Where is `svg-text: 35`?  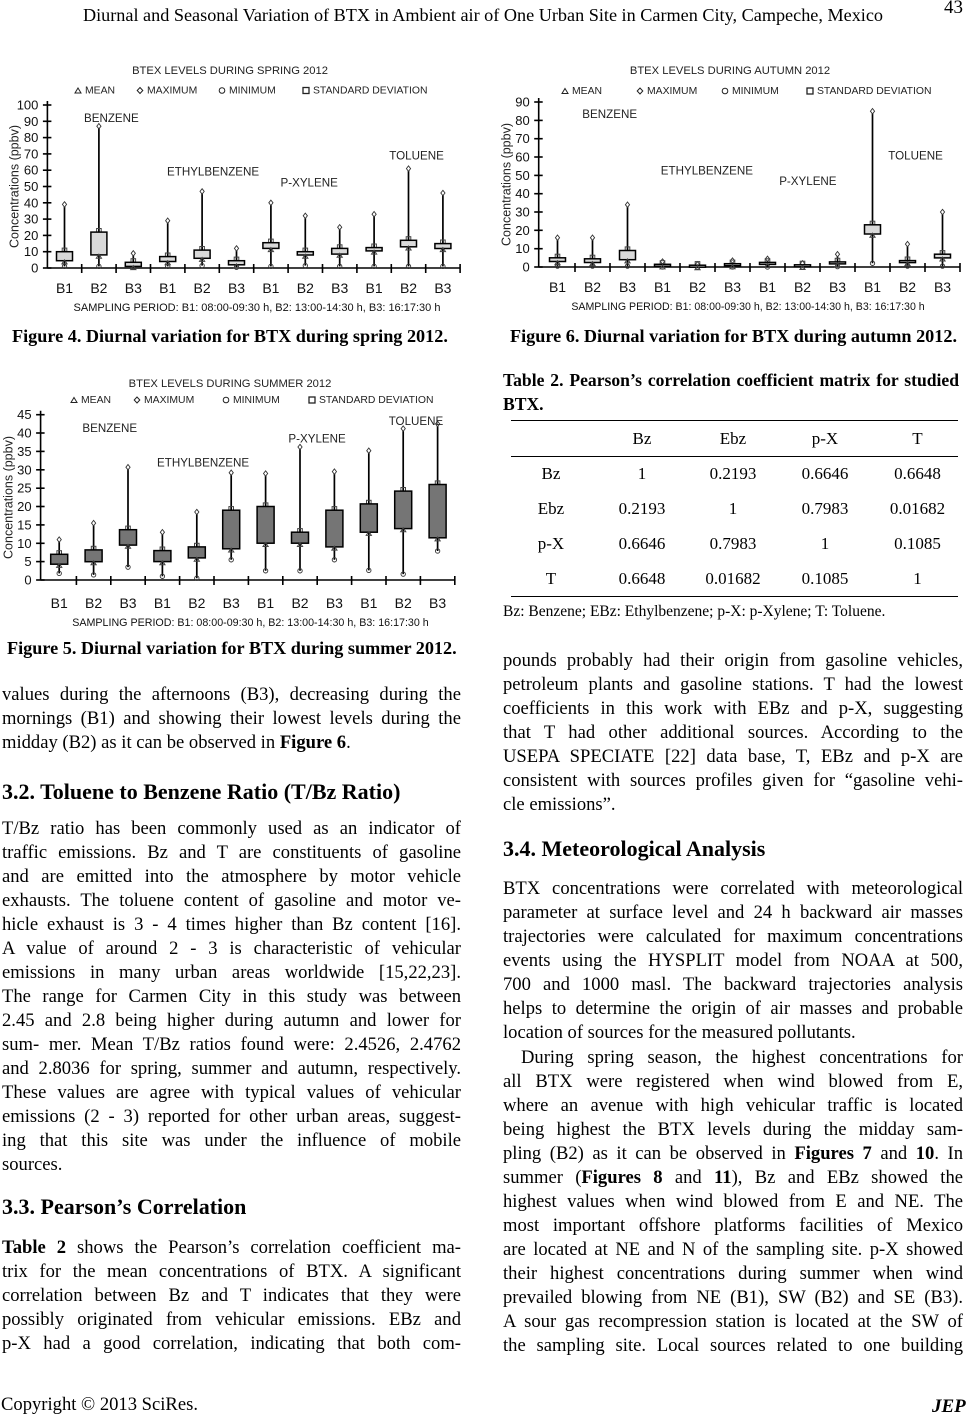
svg-text: 35 is located at coordinates (24, 451).